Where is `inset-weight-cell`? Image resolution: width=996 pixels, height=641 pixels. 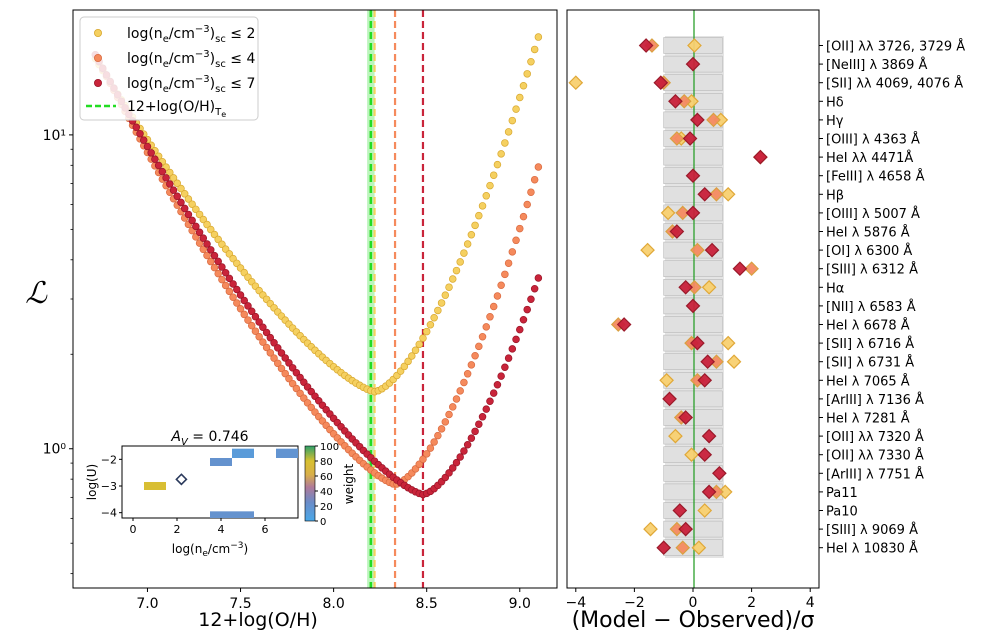
inset-weight-cell is located at coordinates (221, 462).